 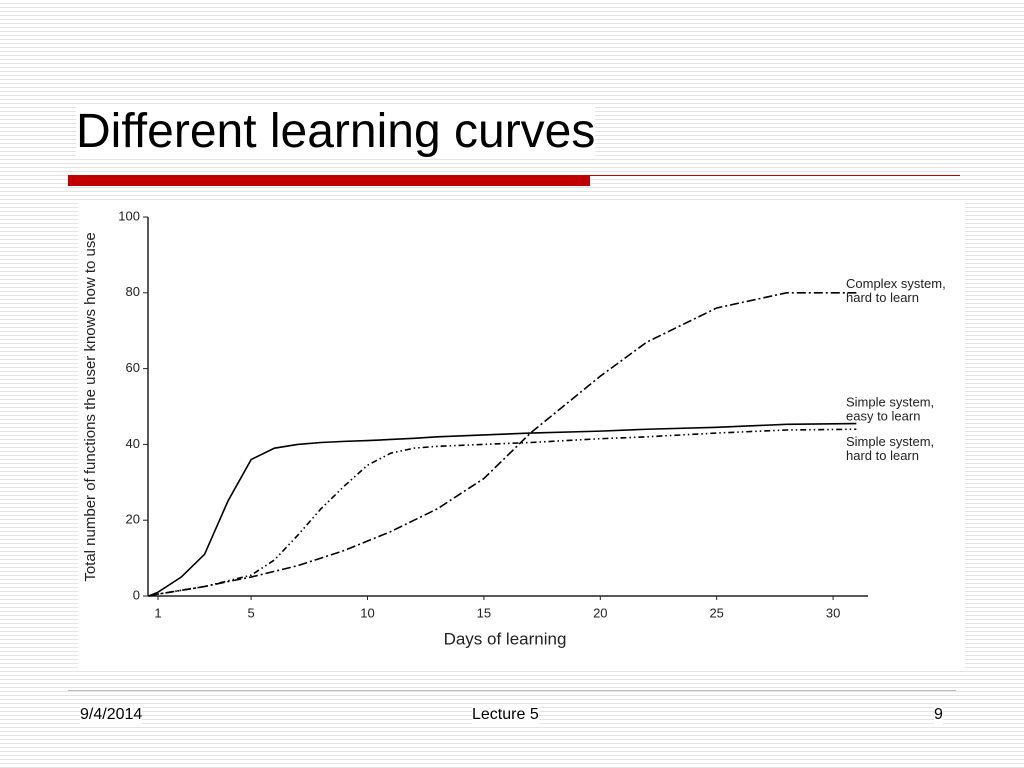 I want to click on y-tick-label: 0, so click(x=136, y=594).